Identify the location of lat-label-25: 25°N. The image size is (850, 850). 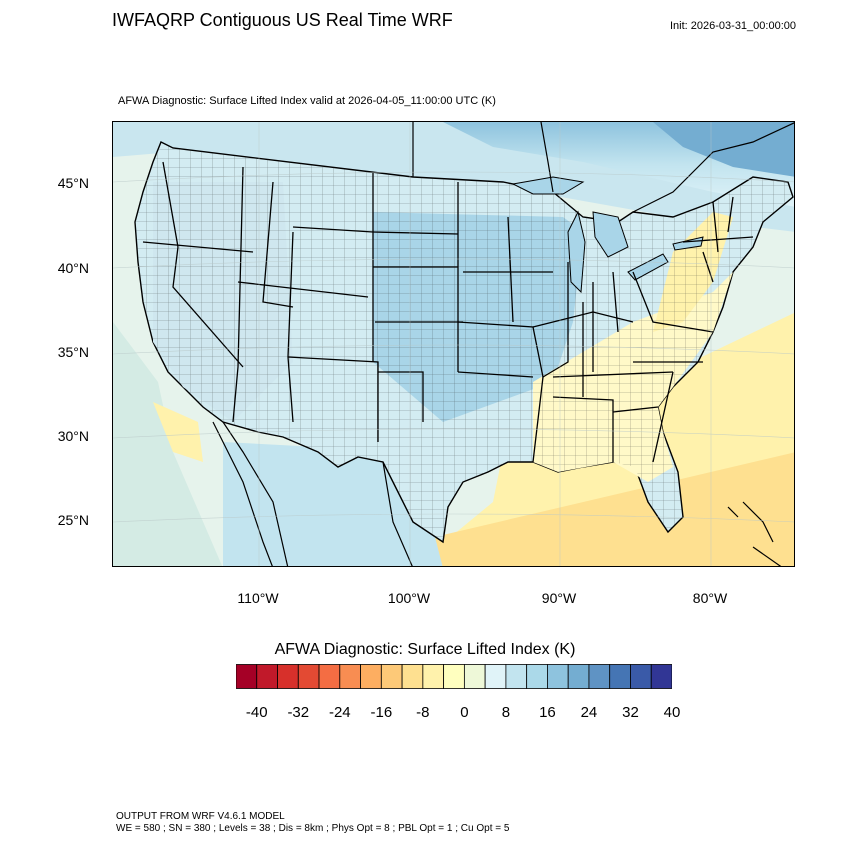
(73, 520).